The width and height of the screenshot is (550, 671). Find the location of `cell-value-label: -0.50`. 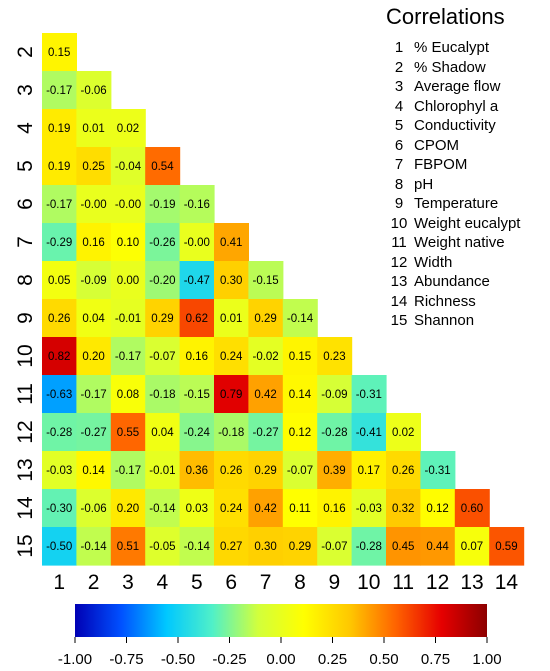

cell-value-label: -0.50 is located at coordinates (59, 547).